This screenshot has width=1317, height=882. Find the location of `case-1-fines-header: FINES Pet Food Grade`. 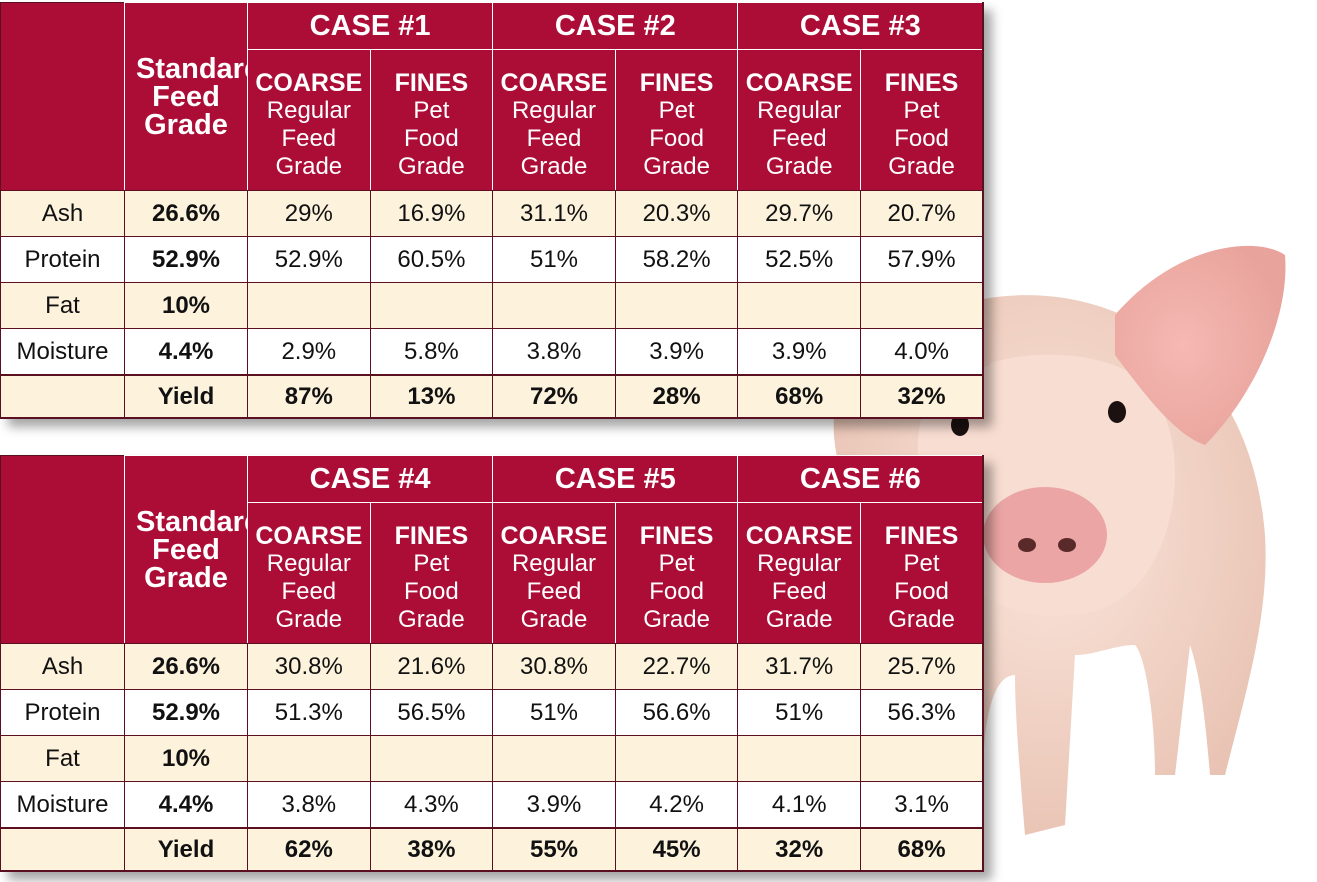

case-1-fines-header: FINES Pet Food Grade is located at coordinates (431, 120).